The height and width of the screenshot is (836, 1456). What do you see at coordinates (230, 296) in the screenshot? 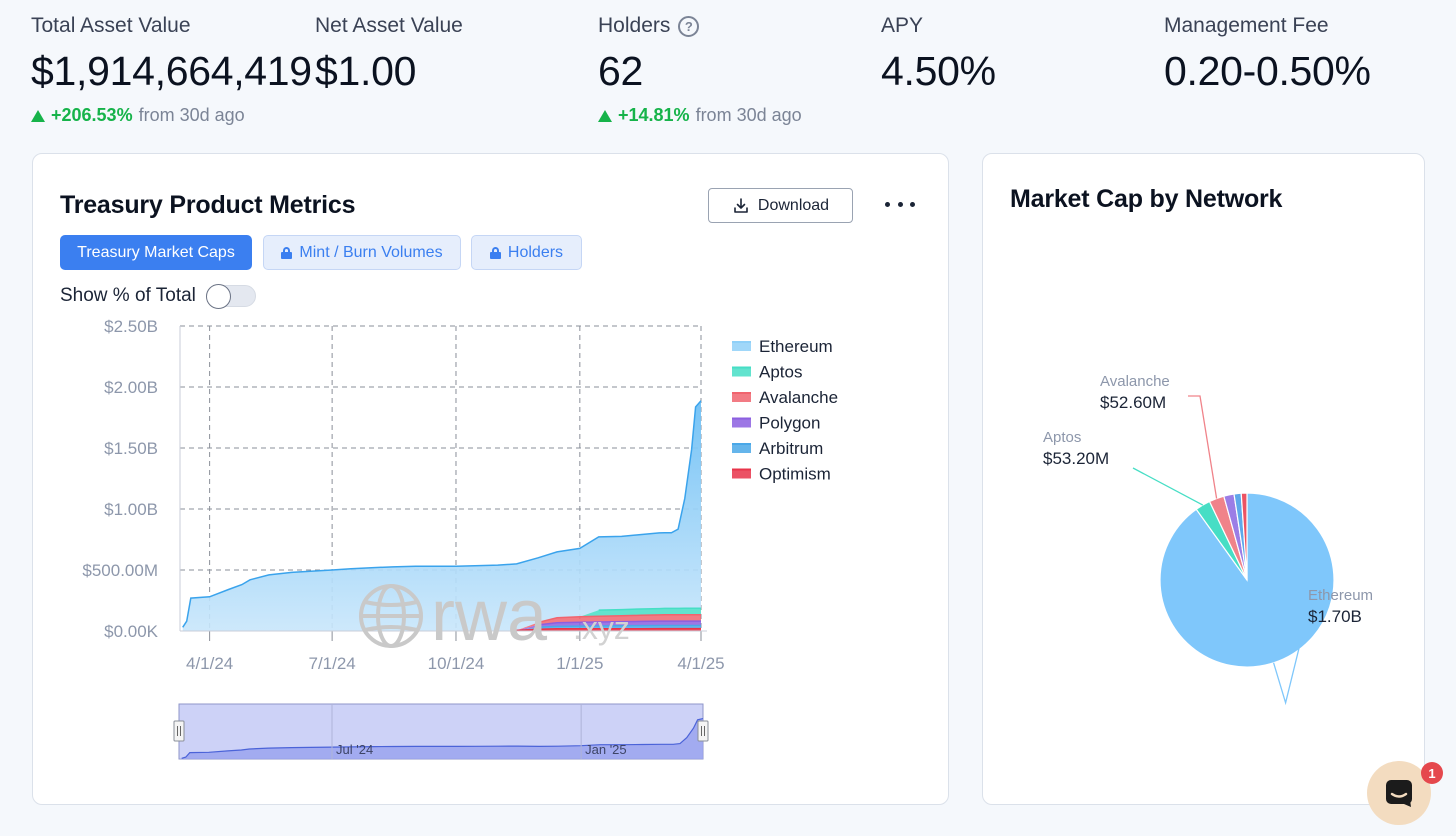
I see `show-percent-toggle` at bounding box center [230, 296].